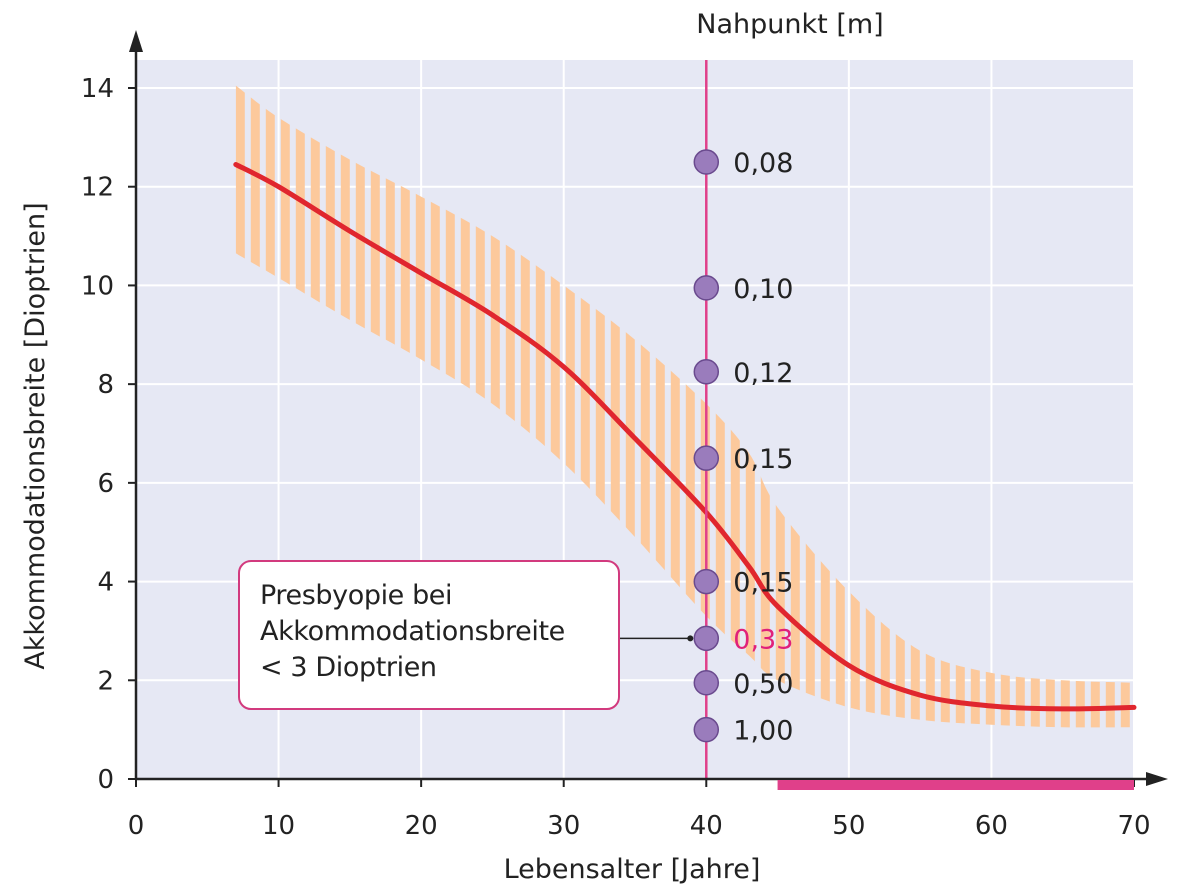  What do you see at coordinates (848, 826) in the screenshot?
I see `x-tick-label: 50` at bounding box center [848, 826].